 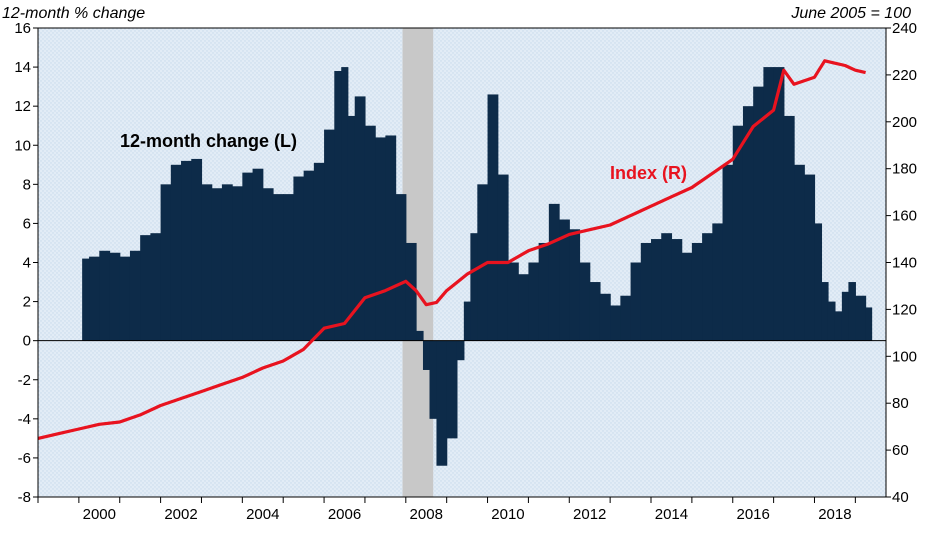 What do you see at coordinates (22, 67) in the screenshot?
I see `left-tick-label: 14` at bounding box center [22, 67].